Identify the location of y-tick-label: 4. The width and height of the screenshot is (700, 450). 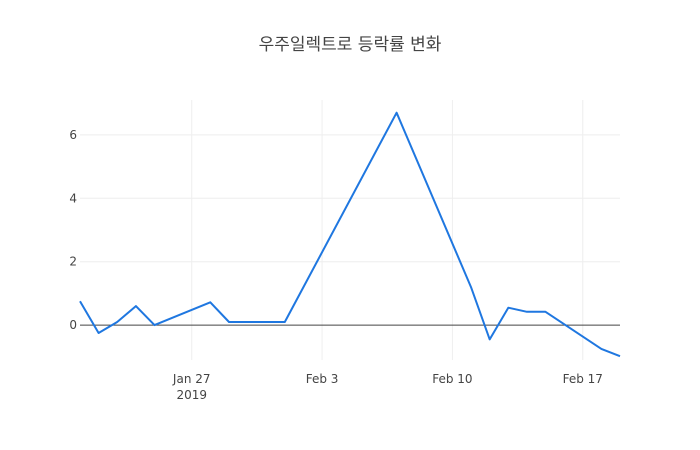
(73, 198).